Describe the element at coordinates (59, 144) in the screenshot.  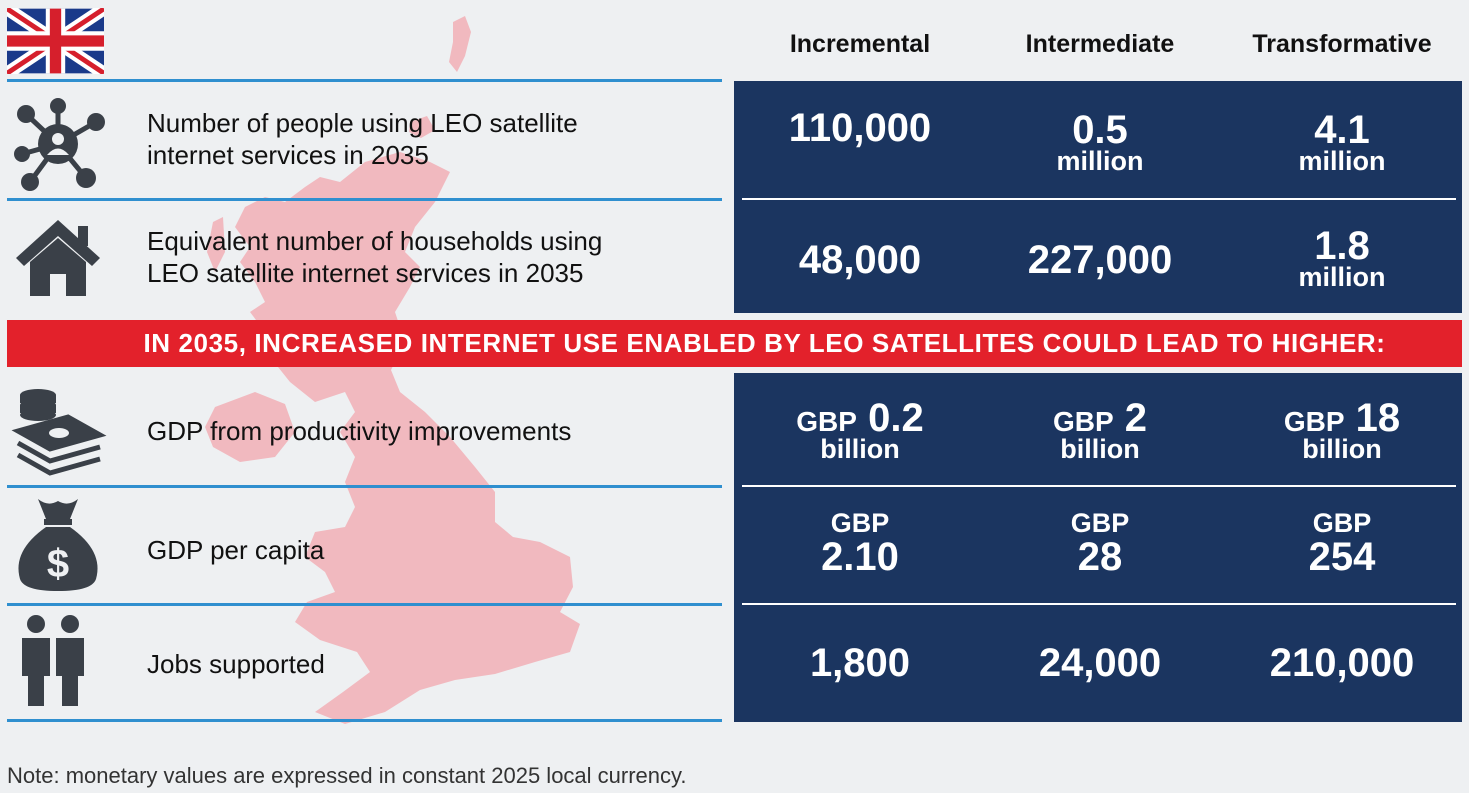
I see `network-person-icon` at that location.